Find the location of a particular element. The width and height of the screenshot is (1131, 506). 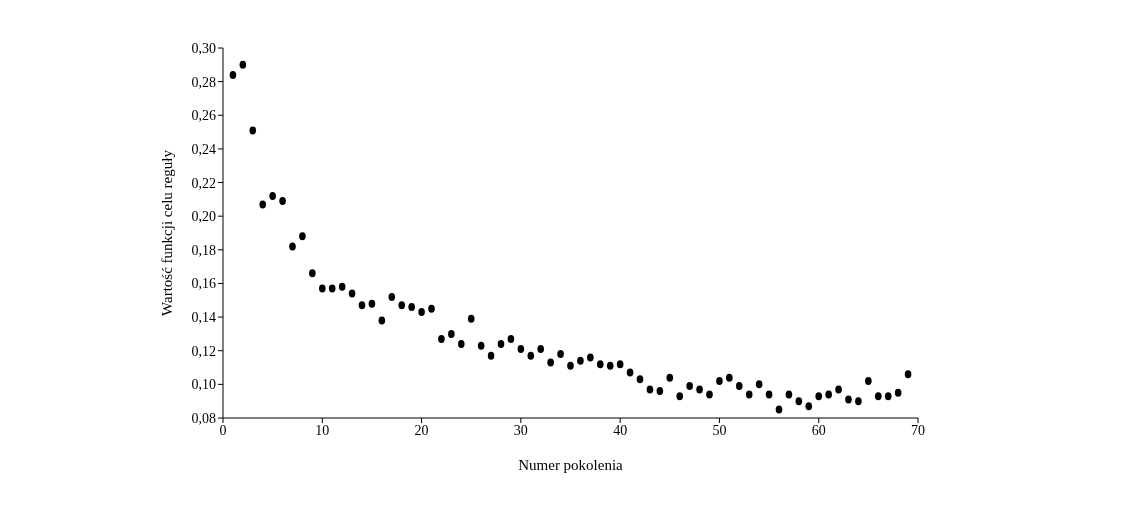

y-tick-label: 0,24 is located at coordinates (203, 149).